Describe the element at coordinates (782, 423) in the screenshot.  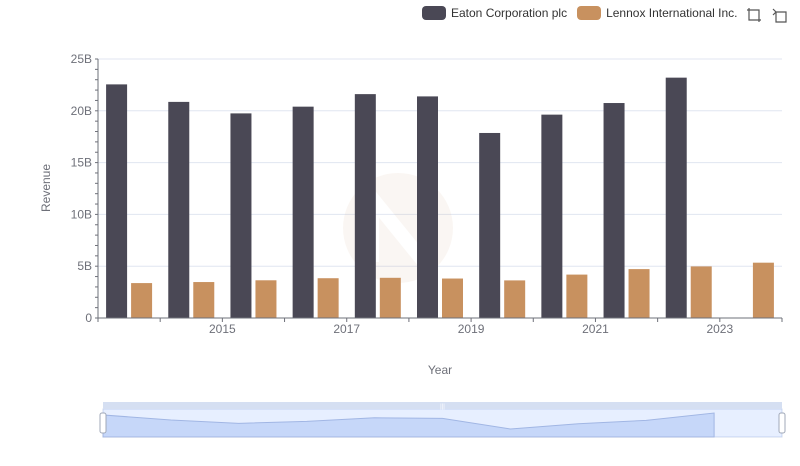
I see `data-zoom-end-handle` at that location.